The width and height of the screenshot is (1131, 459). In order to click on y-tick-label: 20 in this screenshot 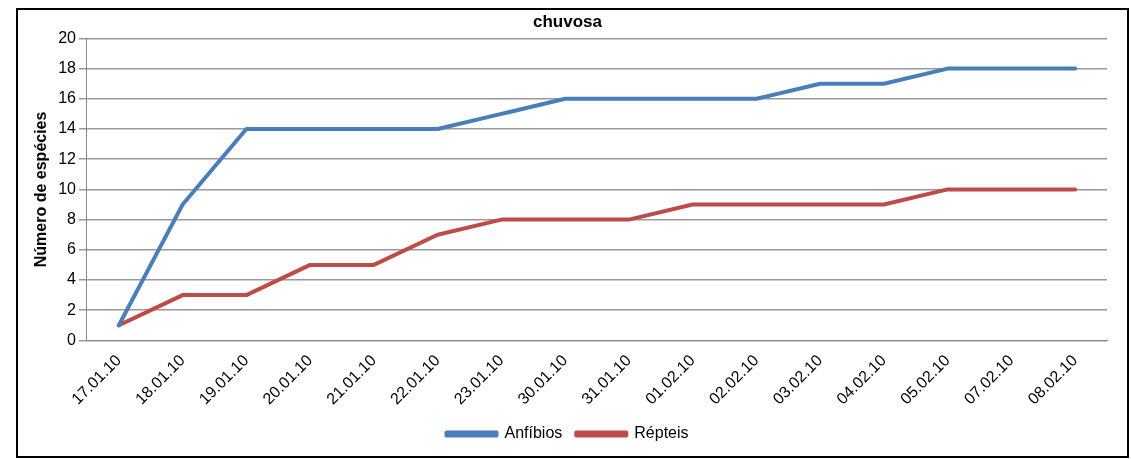, I will do `click(67, 37)`.